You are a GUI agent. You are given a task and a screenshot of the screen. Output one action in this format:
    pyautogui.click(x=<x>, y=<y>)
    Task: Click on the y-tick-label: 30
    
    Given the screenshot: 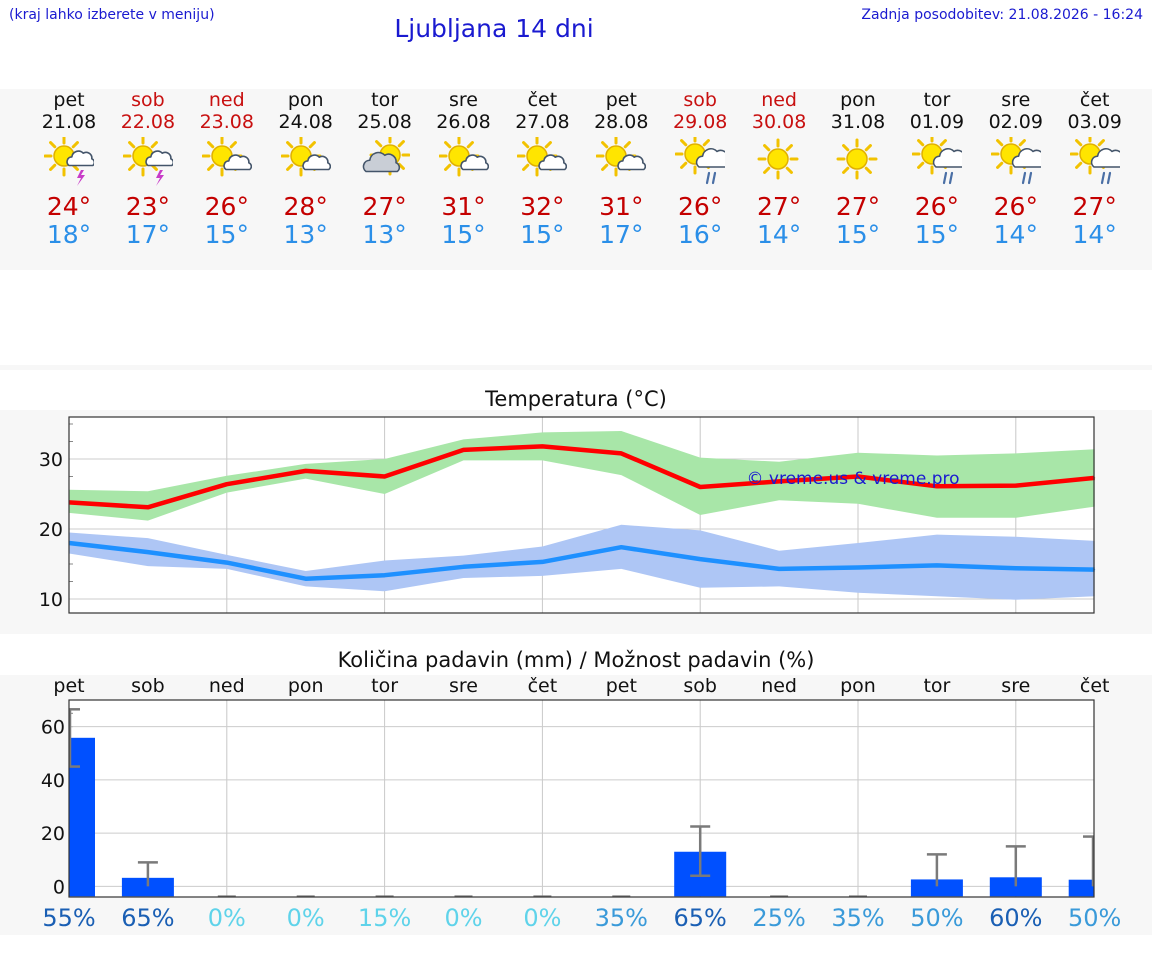 What is the action you would take?
    pyautogui.click(x=51, y=460)
    